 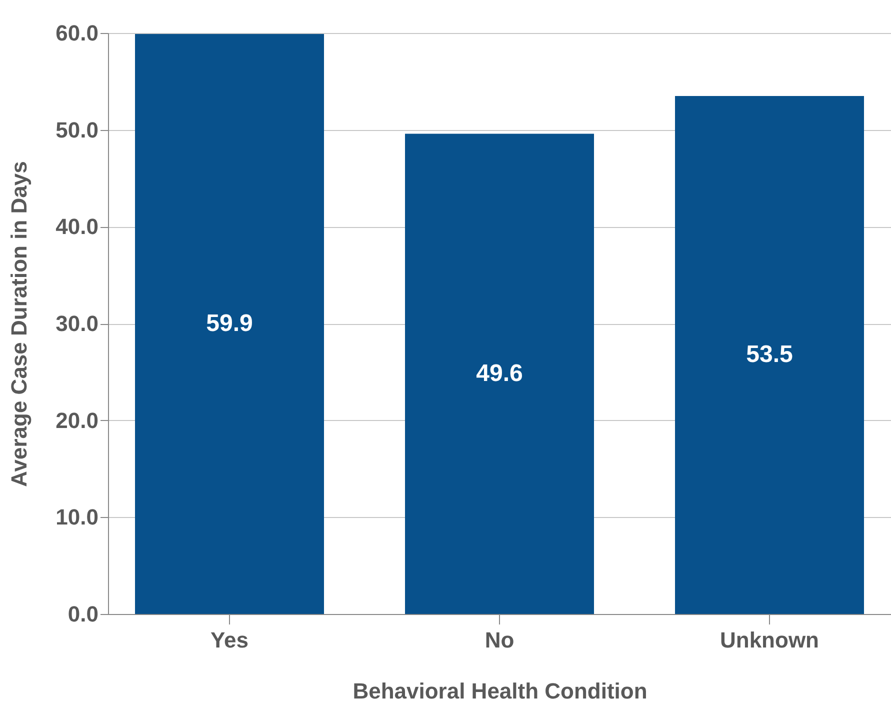 I want to click on data-label: 59.9, so click(x=229, y=323).